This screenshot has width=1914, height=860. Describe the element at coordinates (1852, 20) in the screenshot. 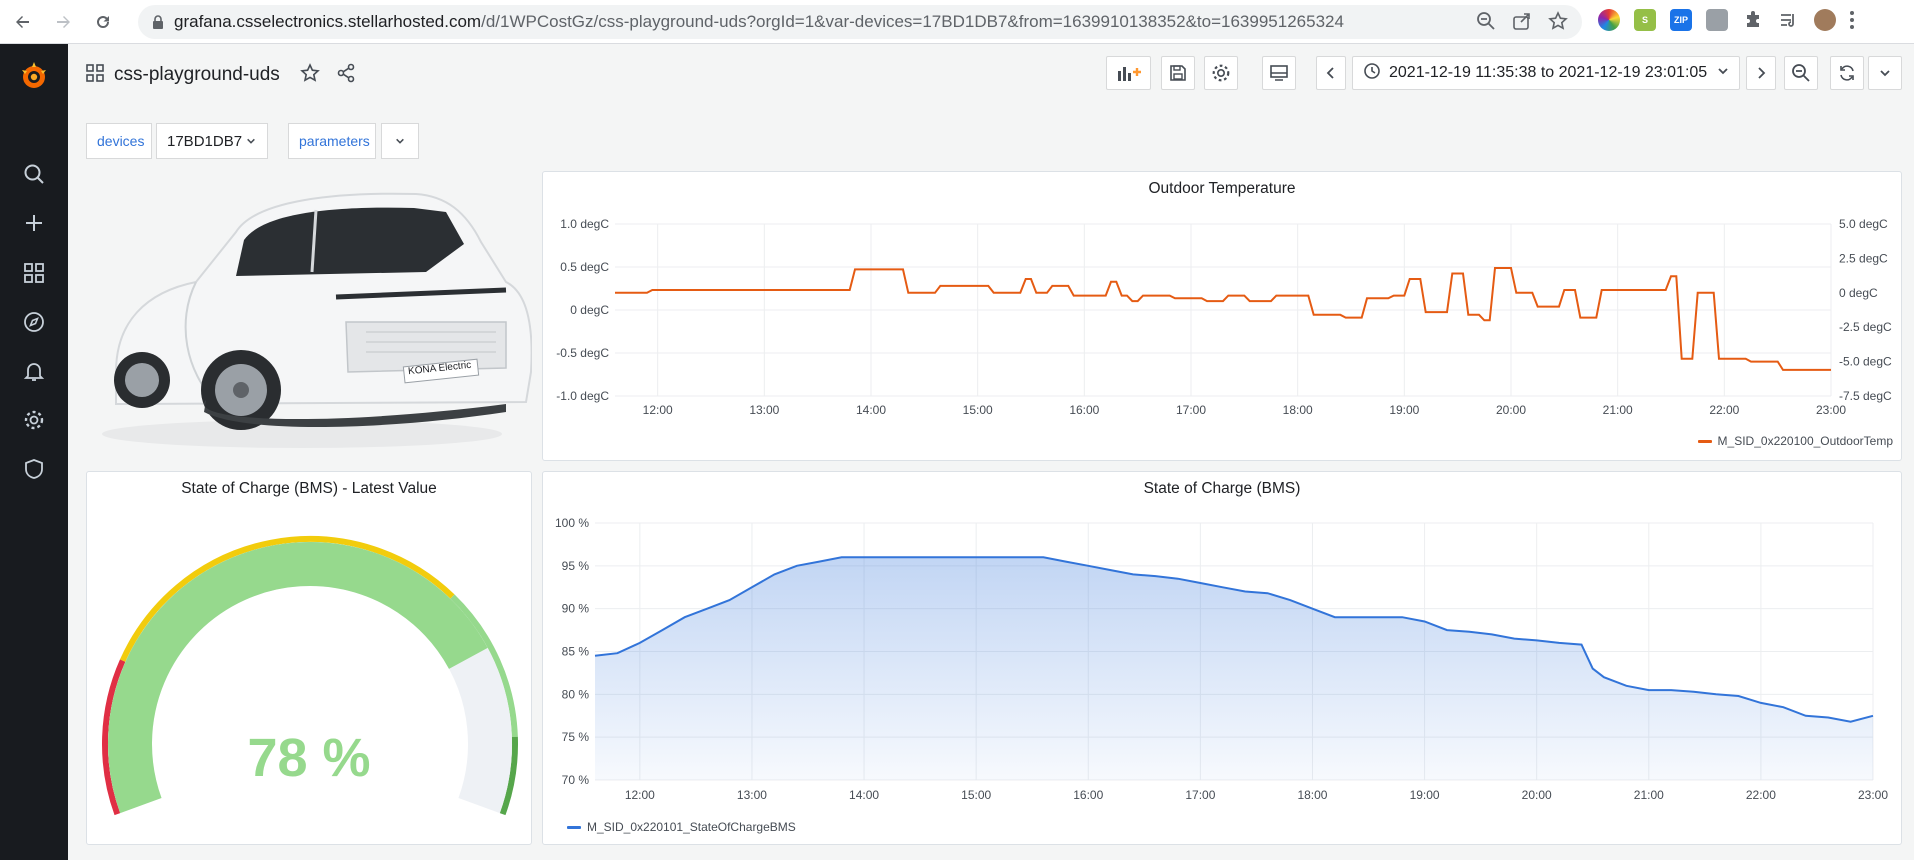

I see `chrome-menu-icon` at that location.